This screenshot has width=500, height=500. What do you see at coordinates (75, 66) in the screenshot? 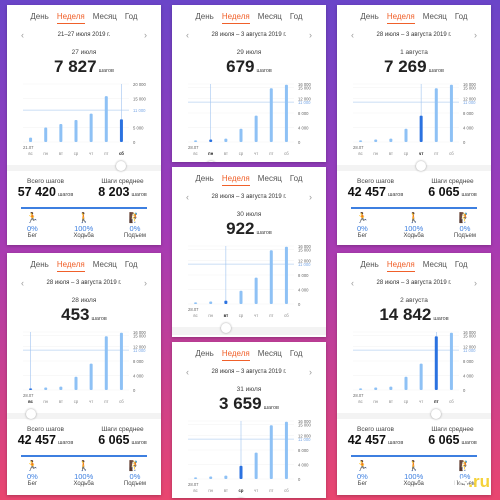
I see `step-count-value: 7 827` at bounding box center [75, 66].